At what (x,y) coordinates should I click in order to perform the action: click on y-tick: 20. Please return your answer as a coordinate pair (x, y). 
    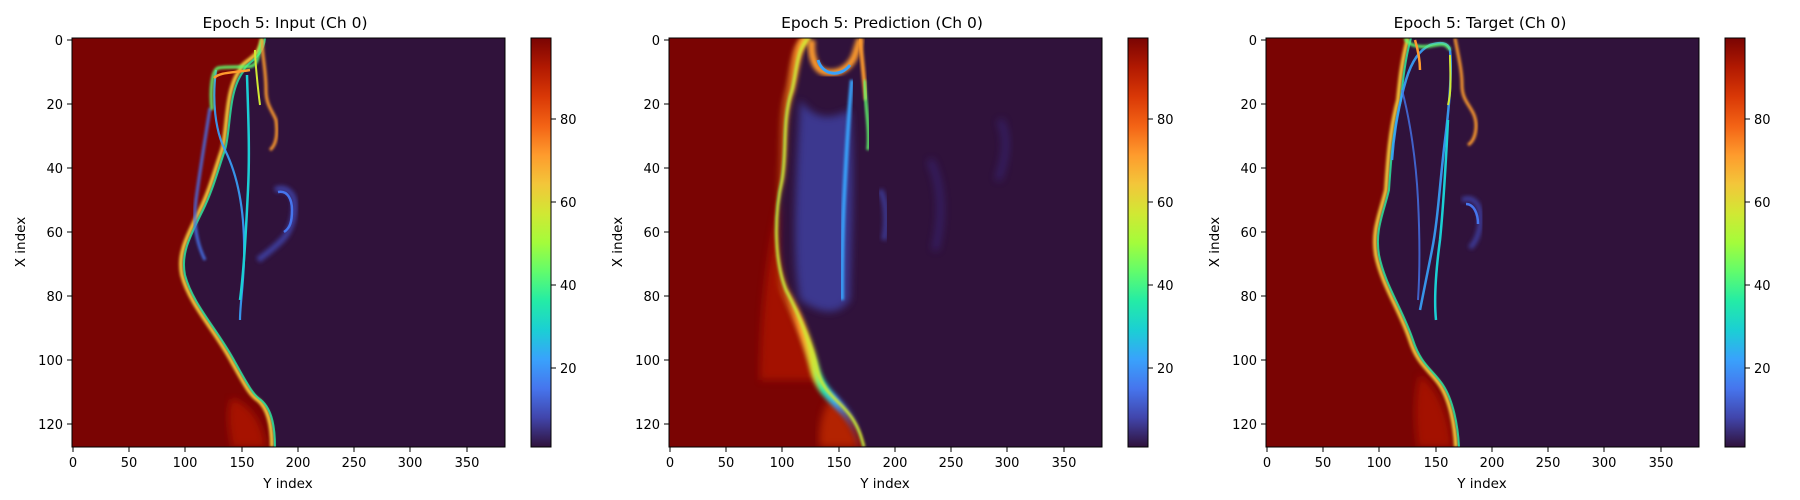
    Looking at the image, I should click on (1253, 105).